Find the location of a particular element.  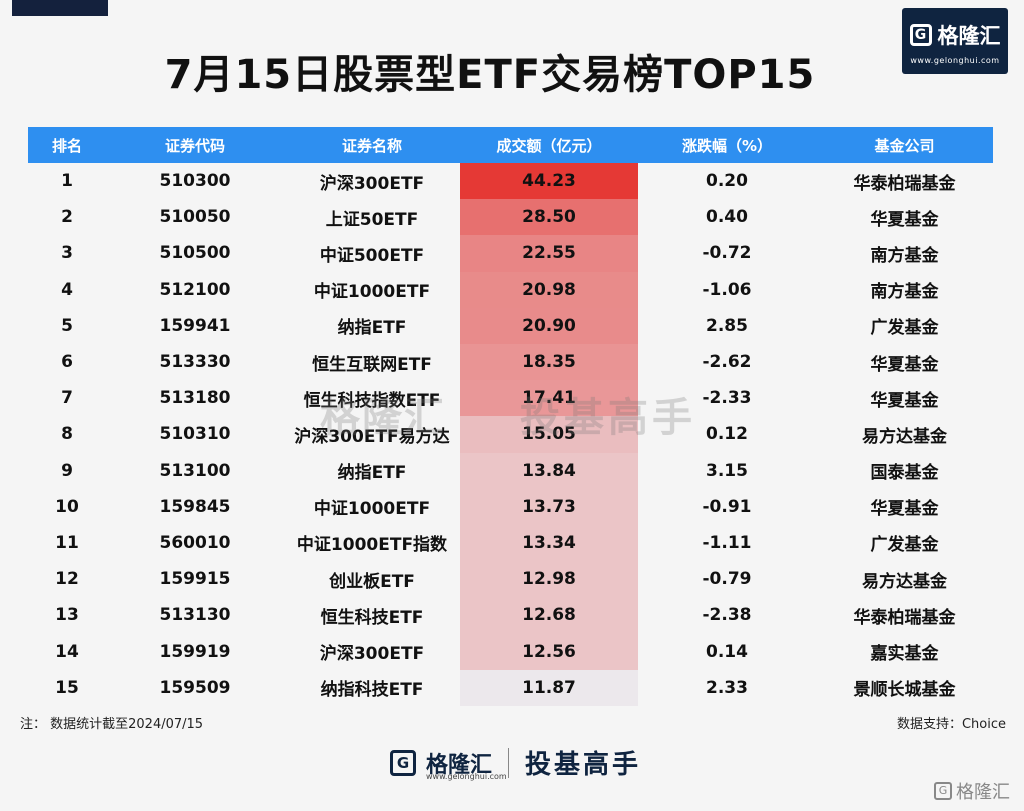

table-row: 10 159845 中证1000ETF 13.73 -0.91 华夏基金 is located at coordinates (510, 506).